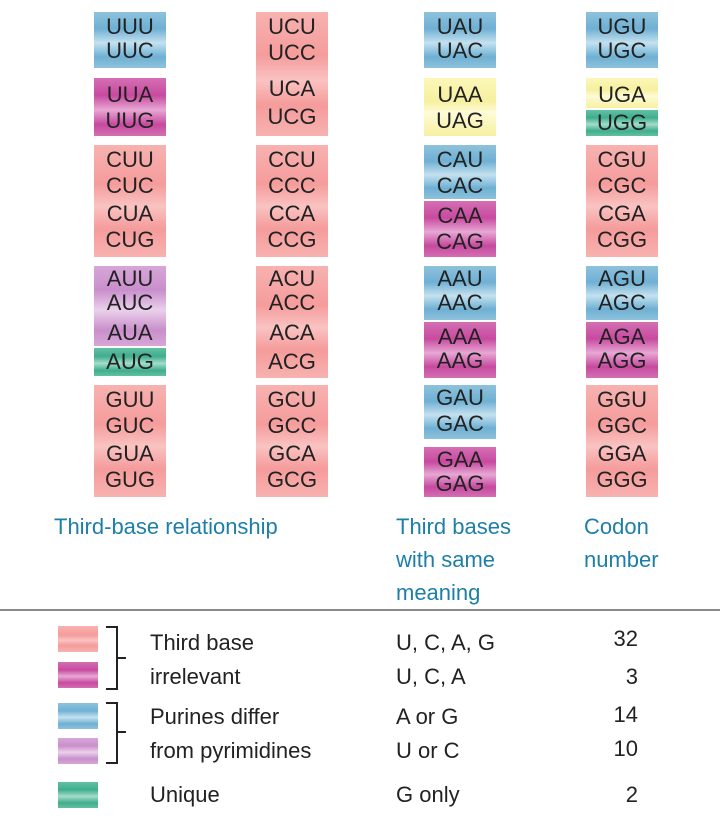 This screenshot has height=821, width=720. What do you see at coordinates (460, 278) in the screenshot?
I see `codon-cell: AAU` at bounding box center [460, 278].